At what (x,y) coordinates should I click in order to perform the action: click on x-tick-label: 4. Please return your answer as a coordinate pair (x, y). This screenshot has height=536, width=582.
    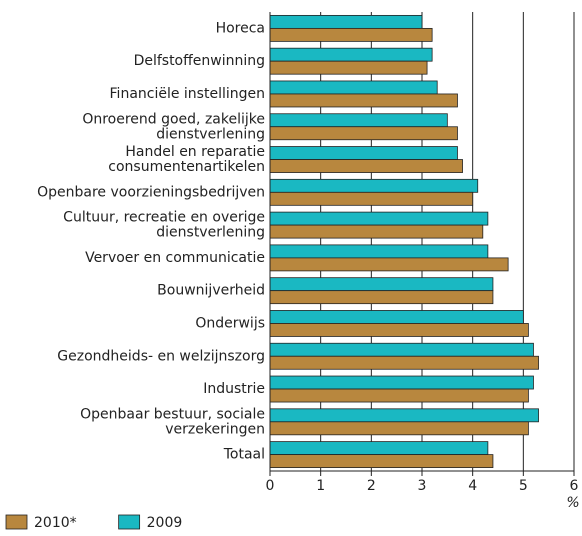
    Looking at the image, I should click on (472, 486).